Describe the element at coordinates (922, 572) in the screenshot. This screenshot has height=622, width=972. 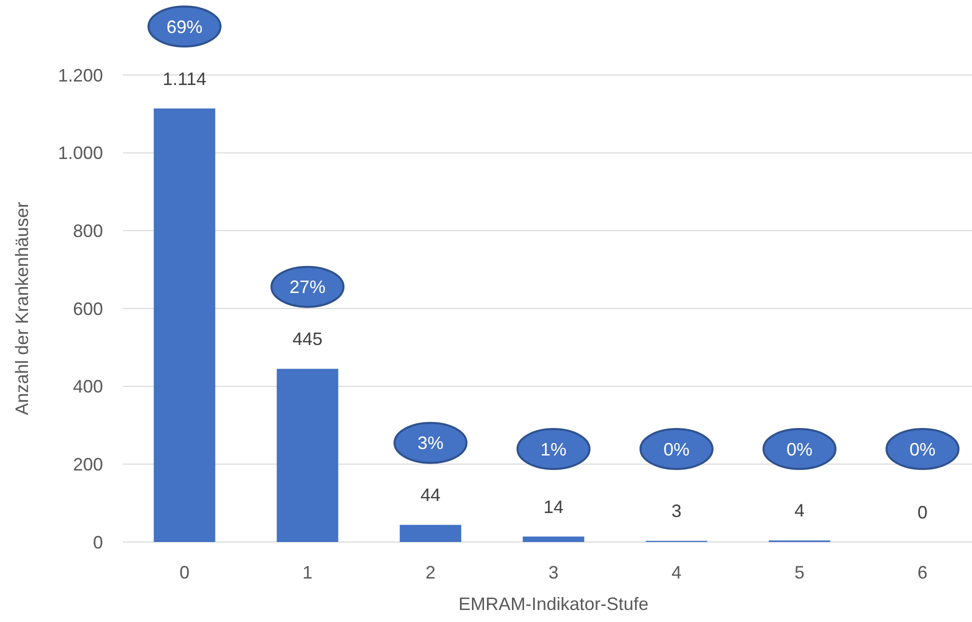
I see `x-tick-label: 6` at that location.